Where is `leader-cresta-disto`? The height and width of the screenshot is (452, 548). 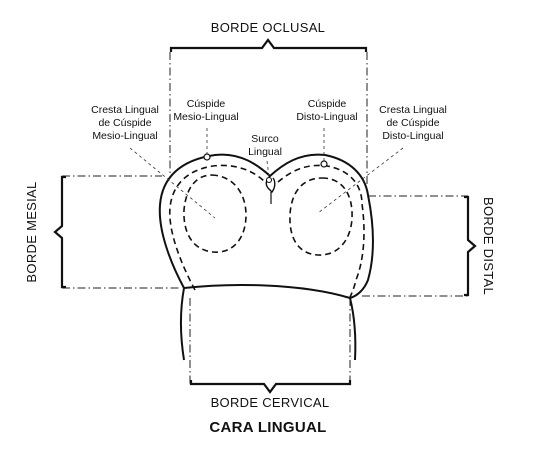 leader-cresta-disto is located at coordinates (360, 180).